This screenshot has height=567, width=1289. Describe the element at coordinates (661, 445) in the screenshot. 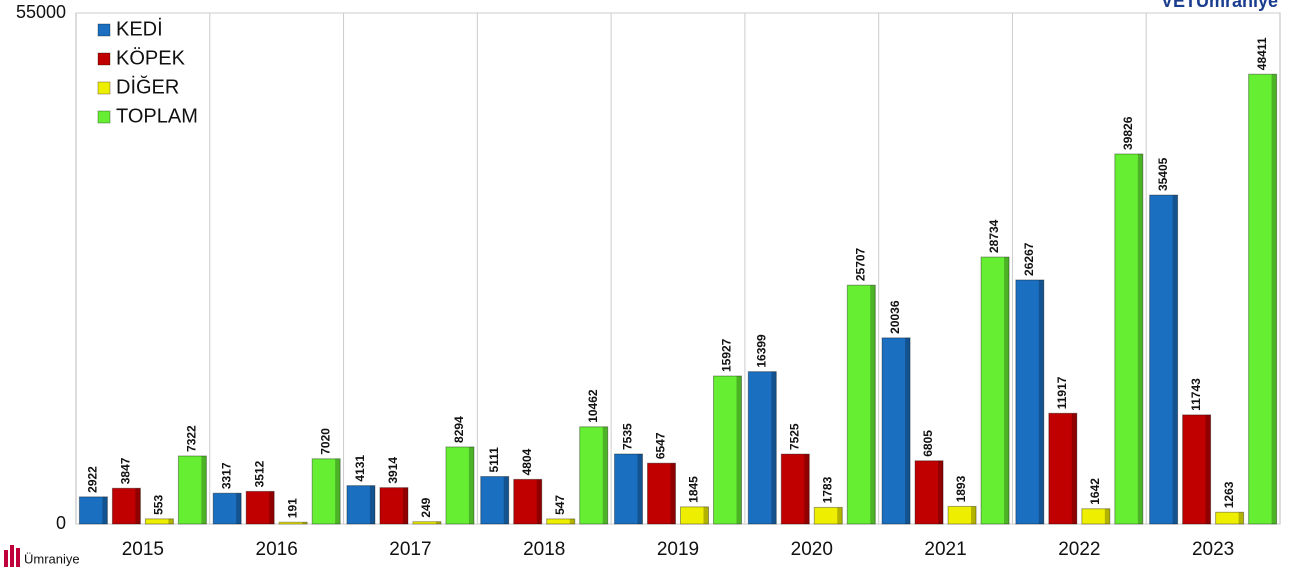

I see `data-label: 6547` at that location.